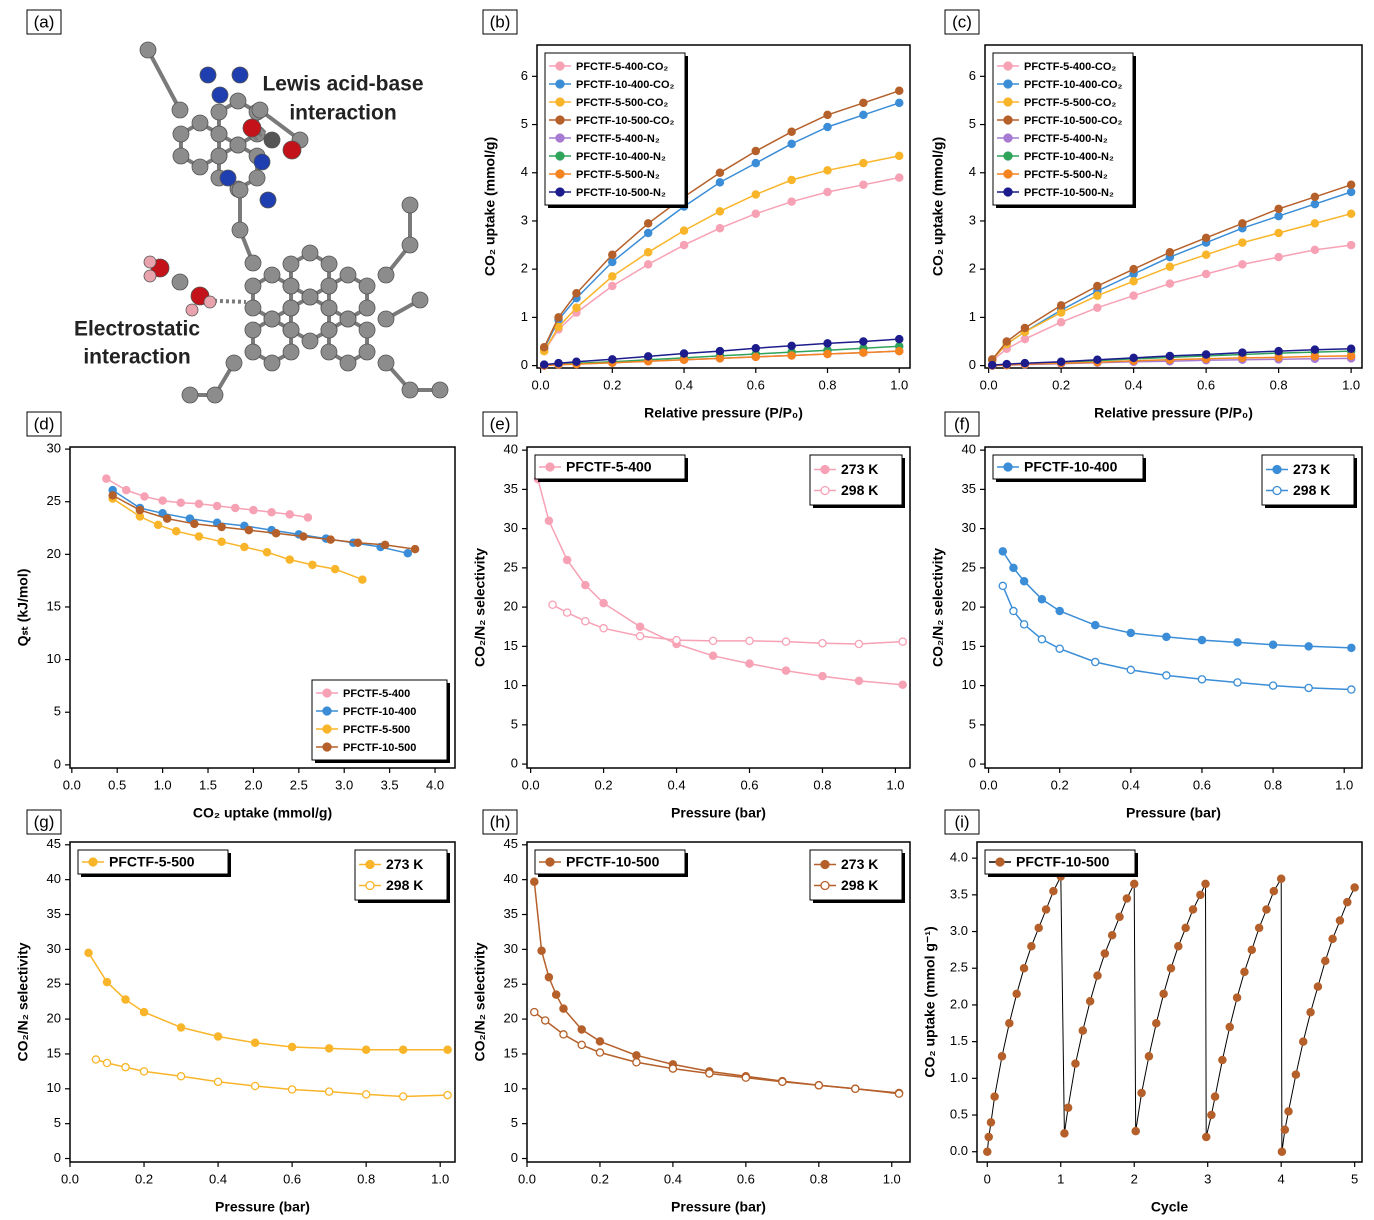 This screenshot has width=1374, height=1220. Describe the element at coordinates (500, 821) in the screenshot. I see `panel-label: (h)` at that location.